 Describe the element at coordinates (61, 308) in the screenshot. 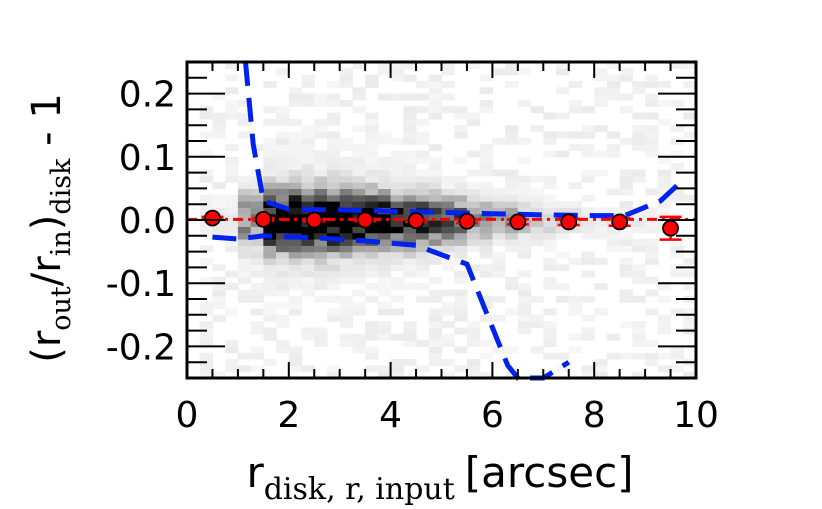

I see `y-label-sub-out: out` at that location.